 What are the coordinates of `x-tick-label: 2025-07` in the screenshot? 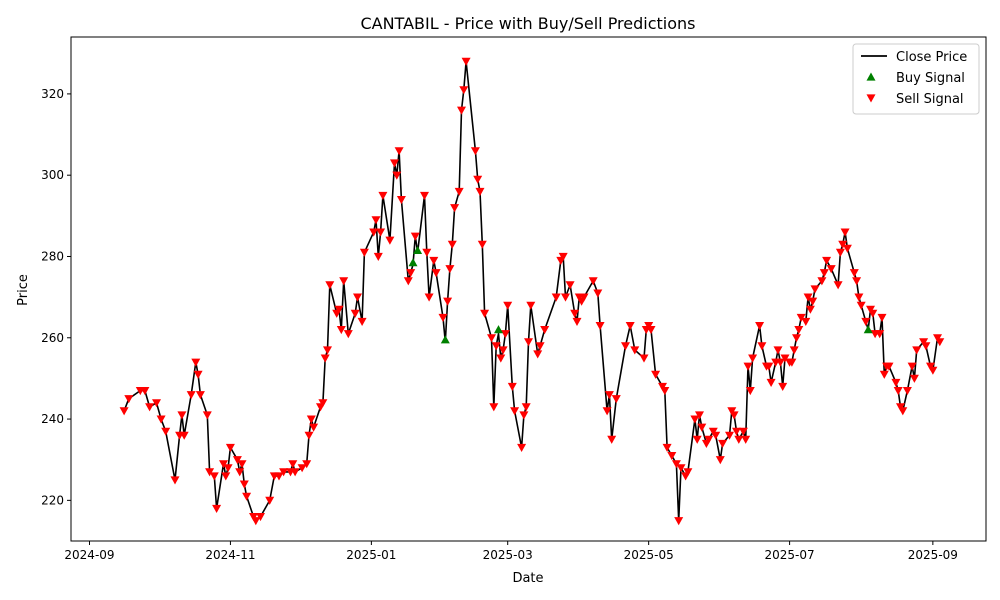 It's located at (790, 555).